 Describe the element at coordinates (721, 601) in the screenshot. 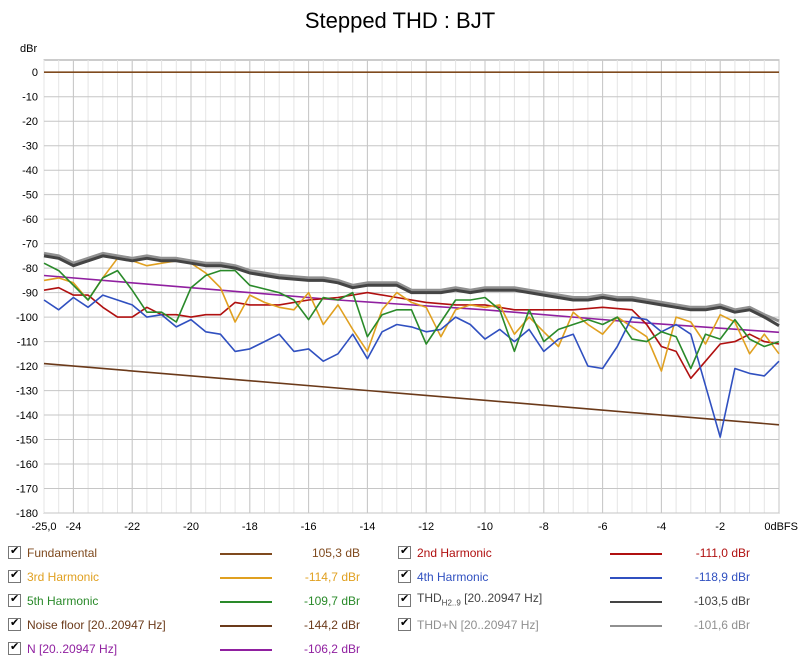

I see `legend-value: -103,5 dBr` at that location.